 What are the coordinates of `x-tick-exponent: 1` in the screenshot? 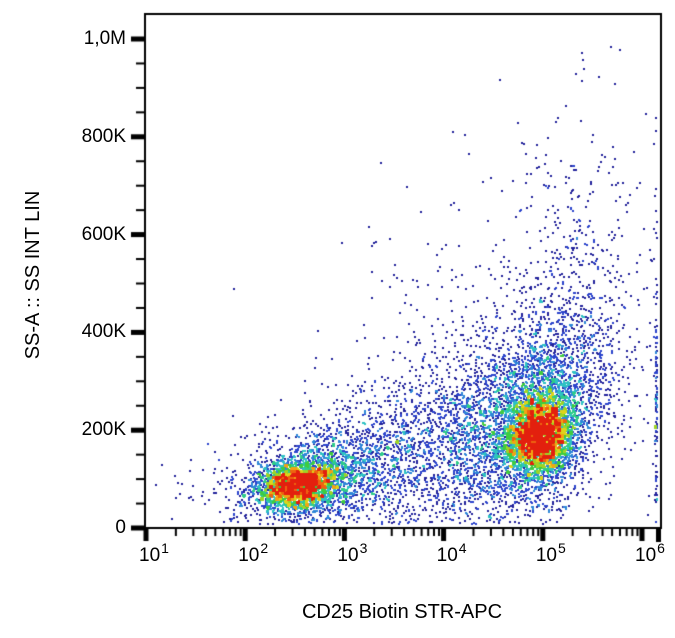 It's located at (165, 548).